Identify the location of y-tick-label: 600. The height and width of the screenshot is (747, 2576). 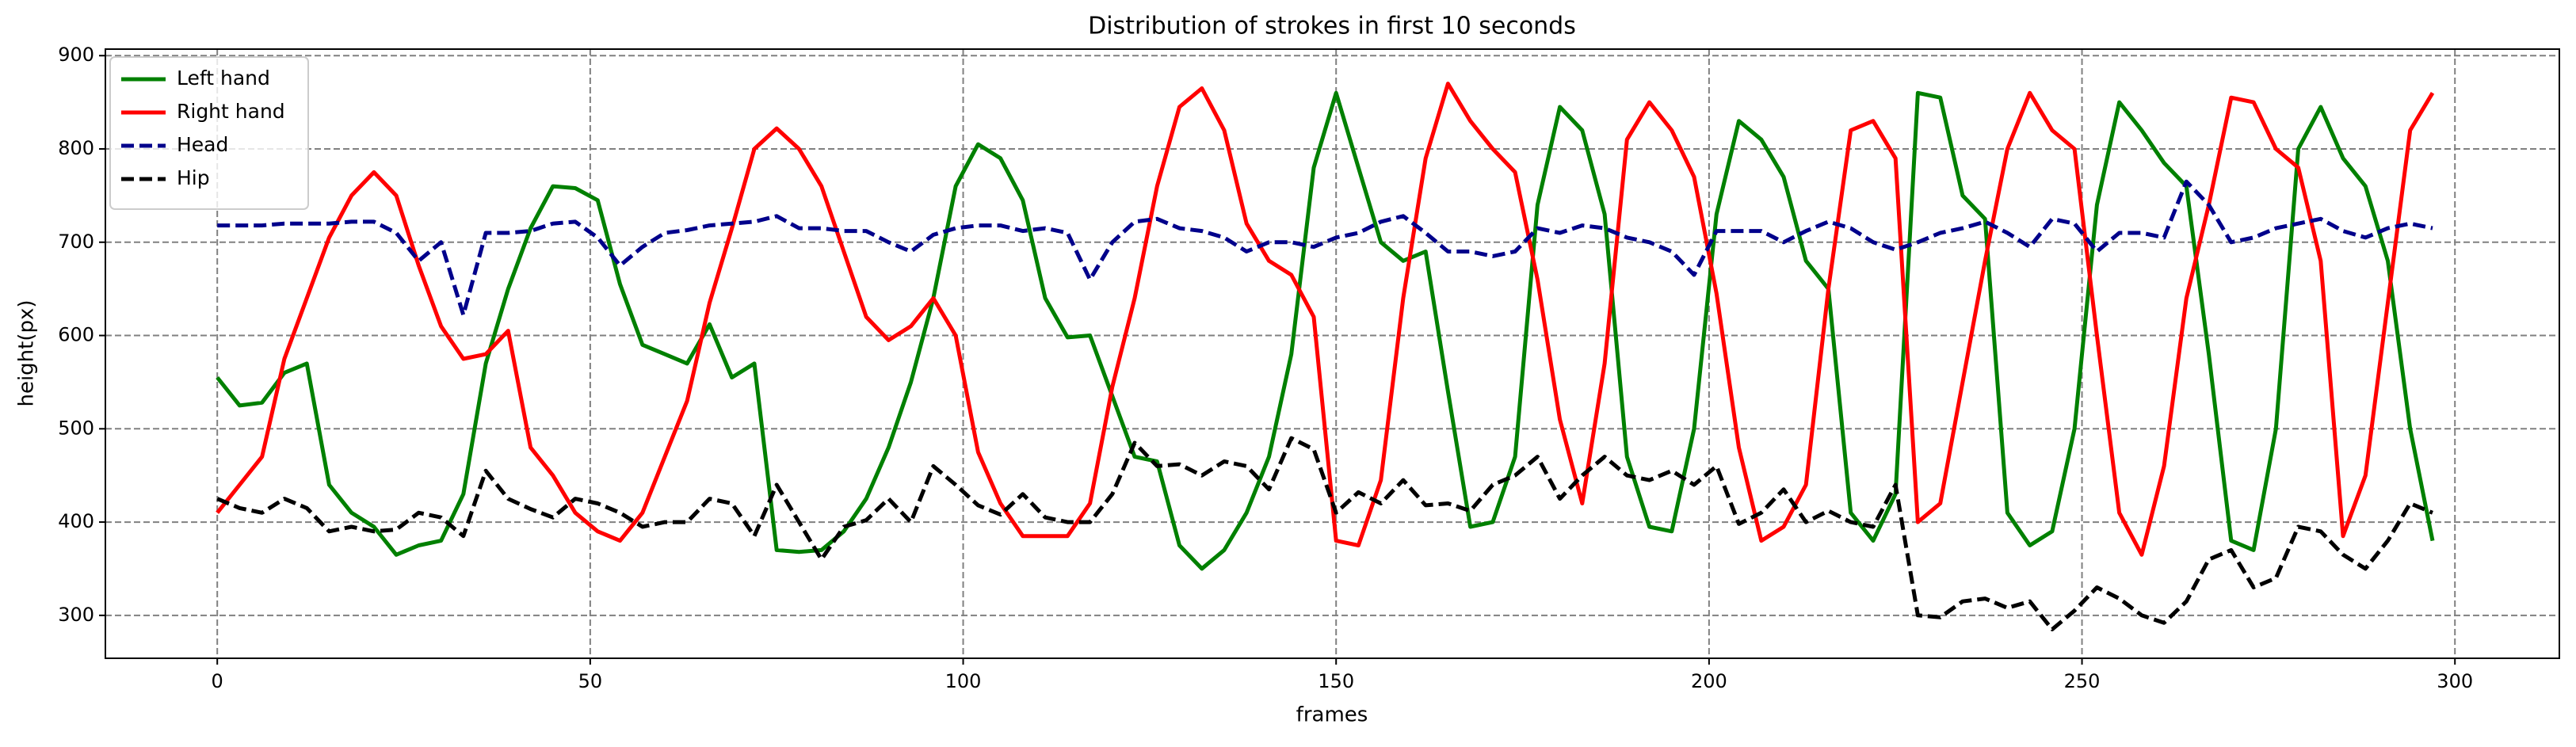
(76, 335).